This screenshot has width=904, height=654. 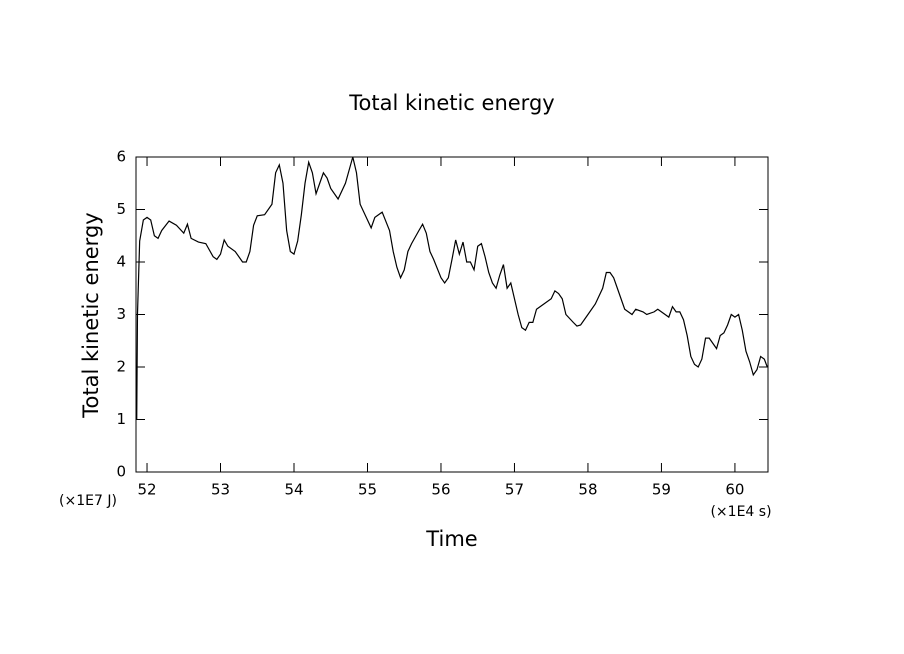 I want to click on x-tick-label: 58, so click(x=587, y=490).